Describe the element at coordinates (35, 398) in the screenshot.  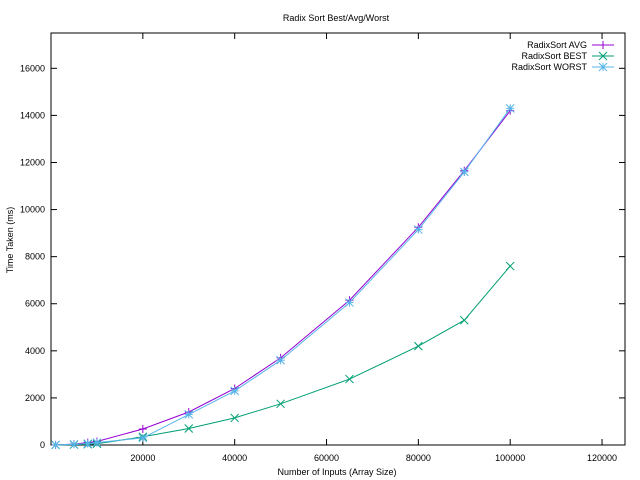
I see `y-tick-label: 2000` at that location.